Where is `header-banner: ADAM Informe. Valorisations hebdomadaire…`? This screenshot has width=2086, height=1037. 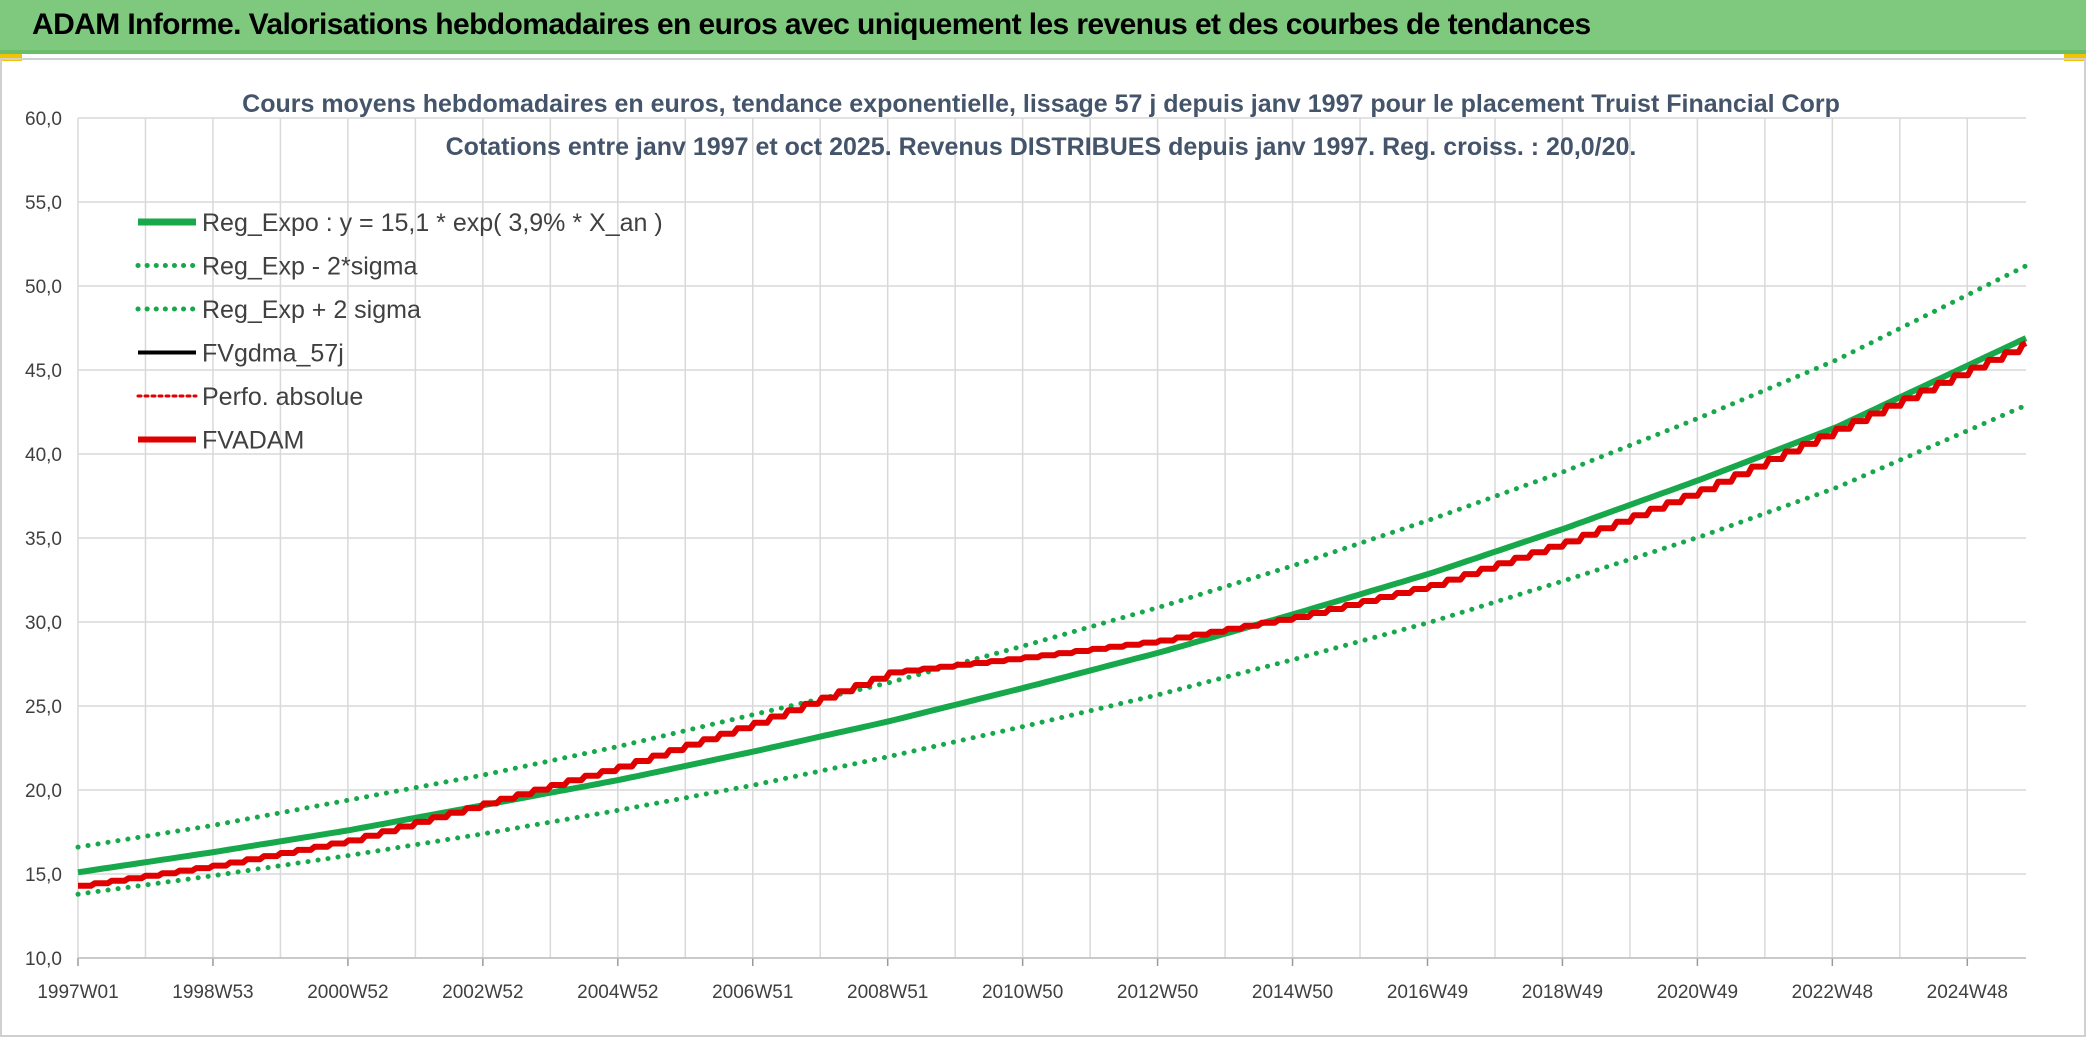
header-banner: ADAM Informe. Valorisations hebdomadaire… is located at coordinates (1043, 27).